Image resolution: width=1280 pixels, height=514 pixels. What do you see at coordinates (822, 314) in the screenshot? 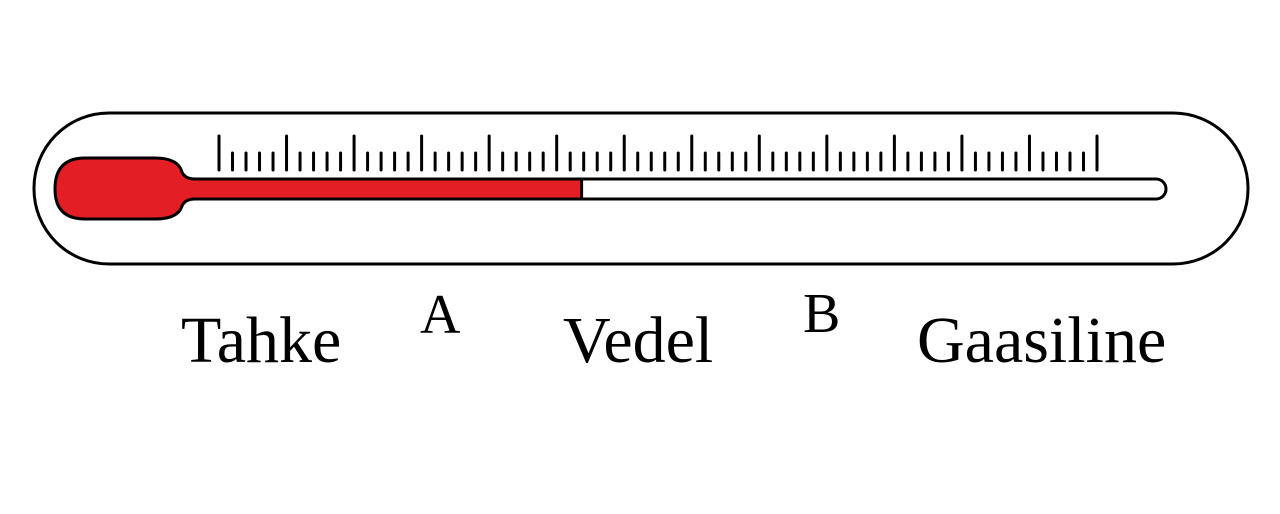
I see `label-b: B` at bounding box center [822, 314].